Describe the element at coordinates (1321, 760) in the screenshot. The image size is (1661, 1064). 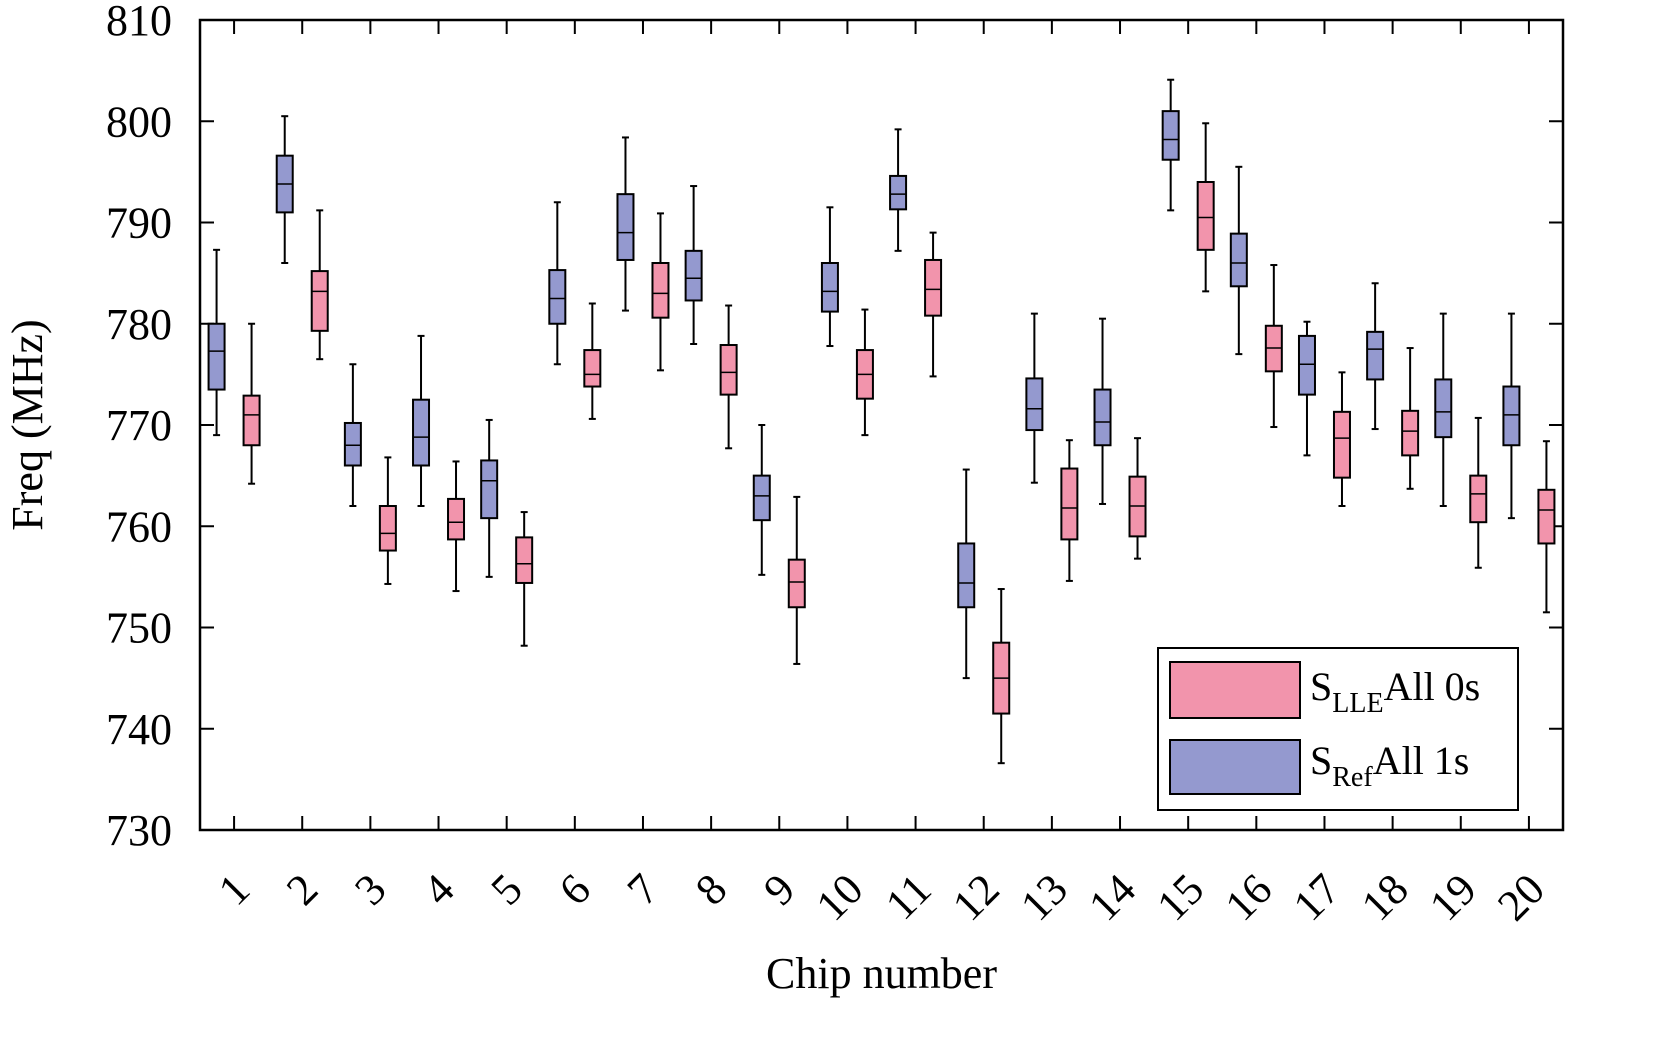
I see `legend-ref-main: S` at that location.